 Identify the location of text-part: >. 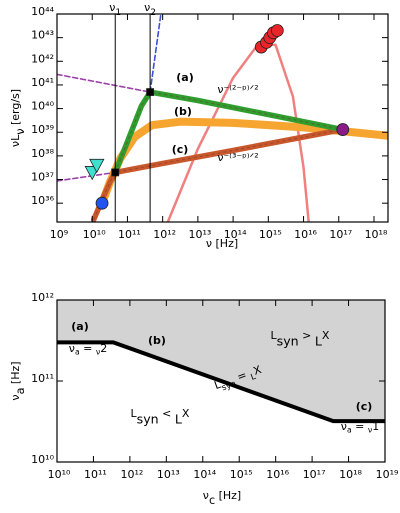
(307, 335).